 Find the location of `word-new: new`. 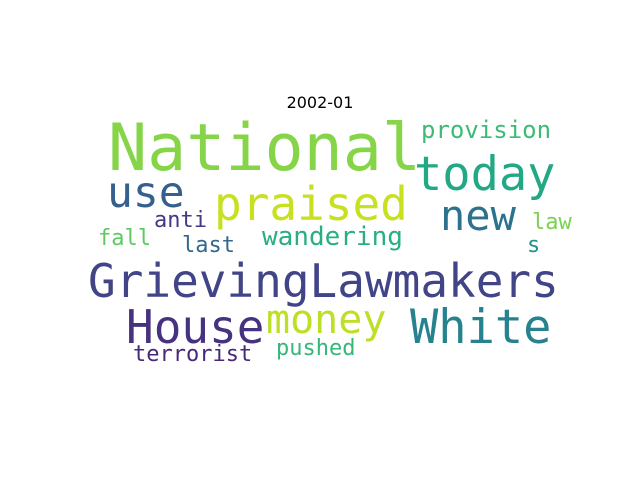

word-new: new is located at coordinates (478, 215).